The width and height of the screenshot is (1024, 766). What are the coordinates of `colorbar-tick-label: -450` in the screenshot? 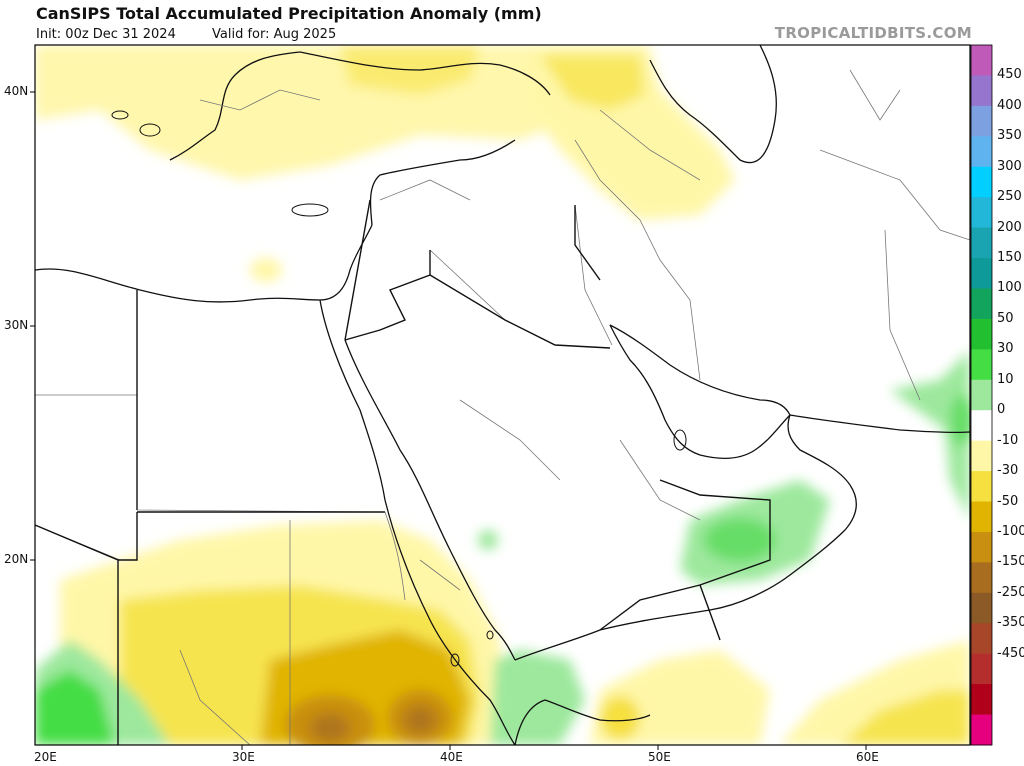 It's located at (1010, 653).